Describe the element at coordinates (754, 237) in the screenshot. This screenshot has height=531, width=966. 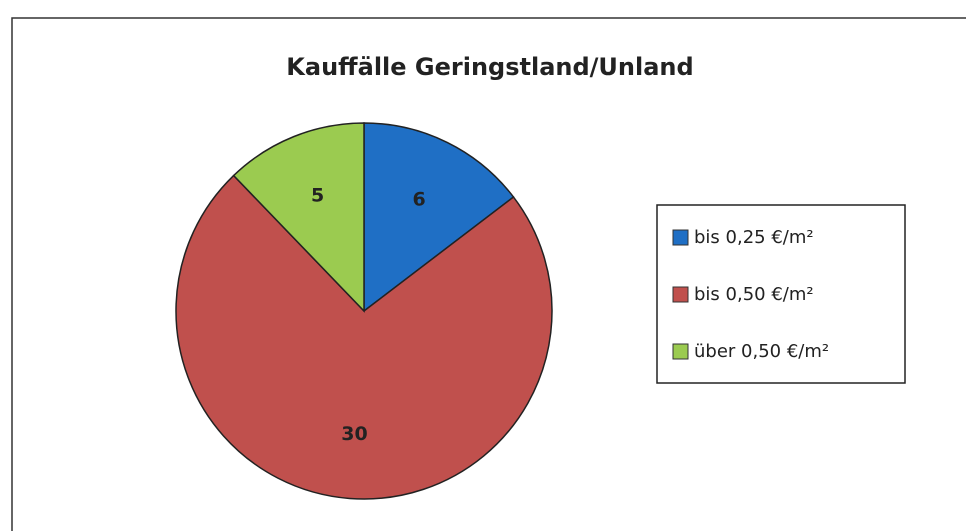
I see `legend-label: bis 0,25 €/m²` at that location.